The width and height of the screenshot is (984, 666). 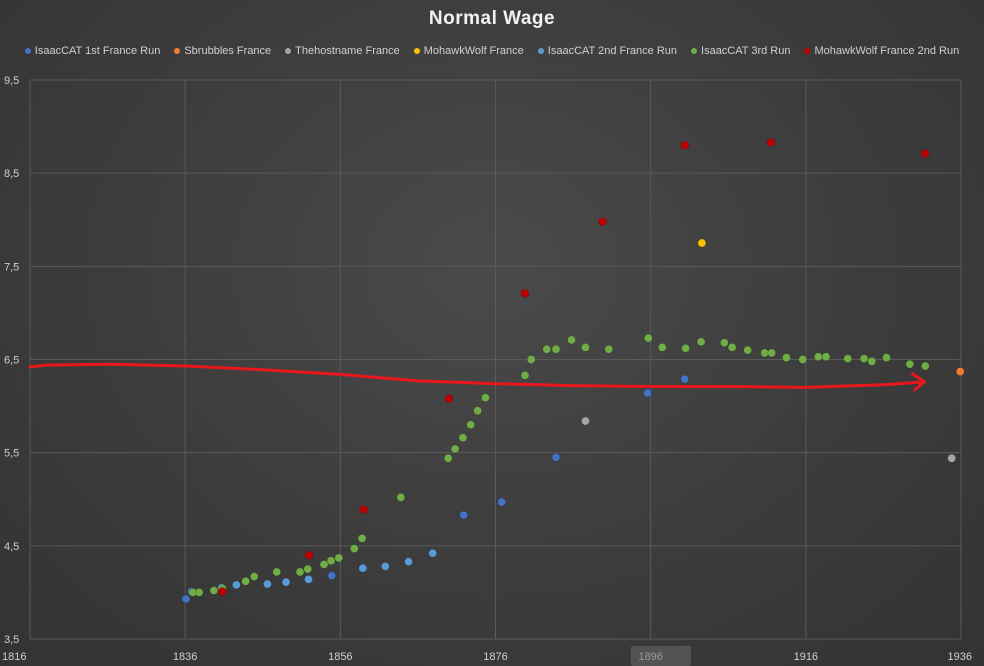 What do you see at coordinates (607, 51) in the screenshot?
I see `legend-item: IsaacCAT 2nd France Run` at bounding box center [607, 51].